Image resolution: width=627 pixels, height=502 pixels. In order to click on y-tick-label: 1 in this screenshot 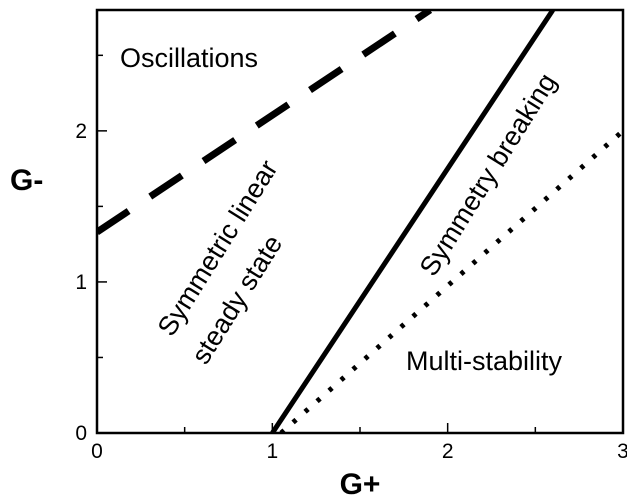, I will do `click(81, 282)`.